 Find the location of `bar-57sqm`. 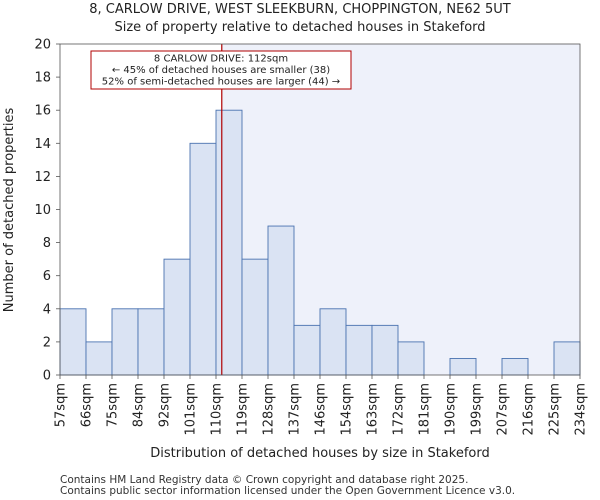

bar-57sqm is located at coordinates (73, 342).